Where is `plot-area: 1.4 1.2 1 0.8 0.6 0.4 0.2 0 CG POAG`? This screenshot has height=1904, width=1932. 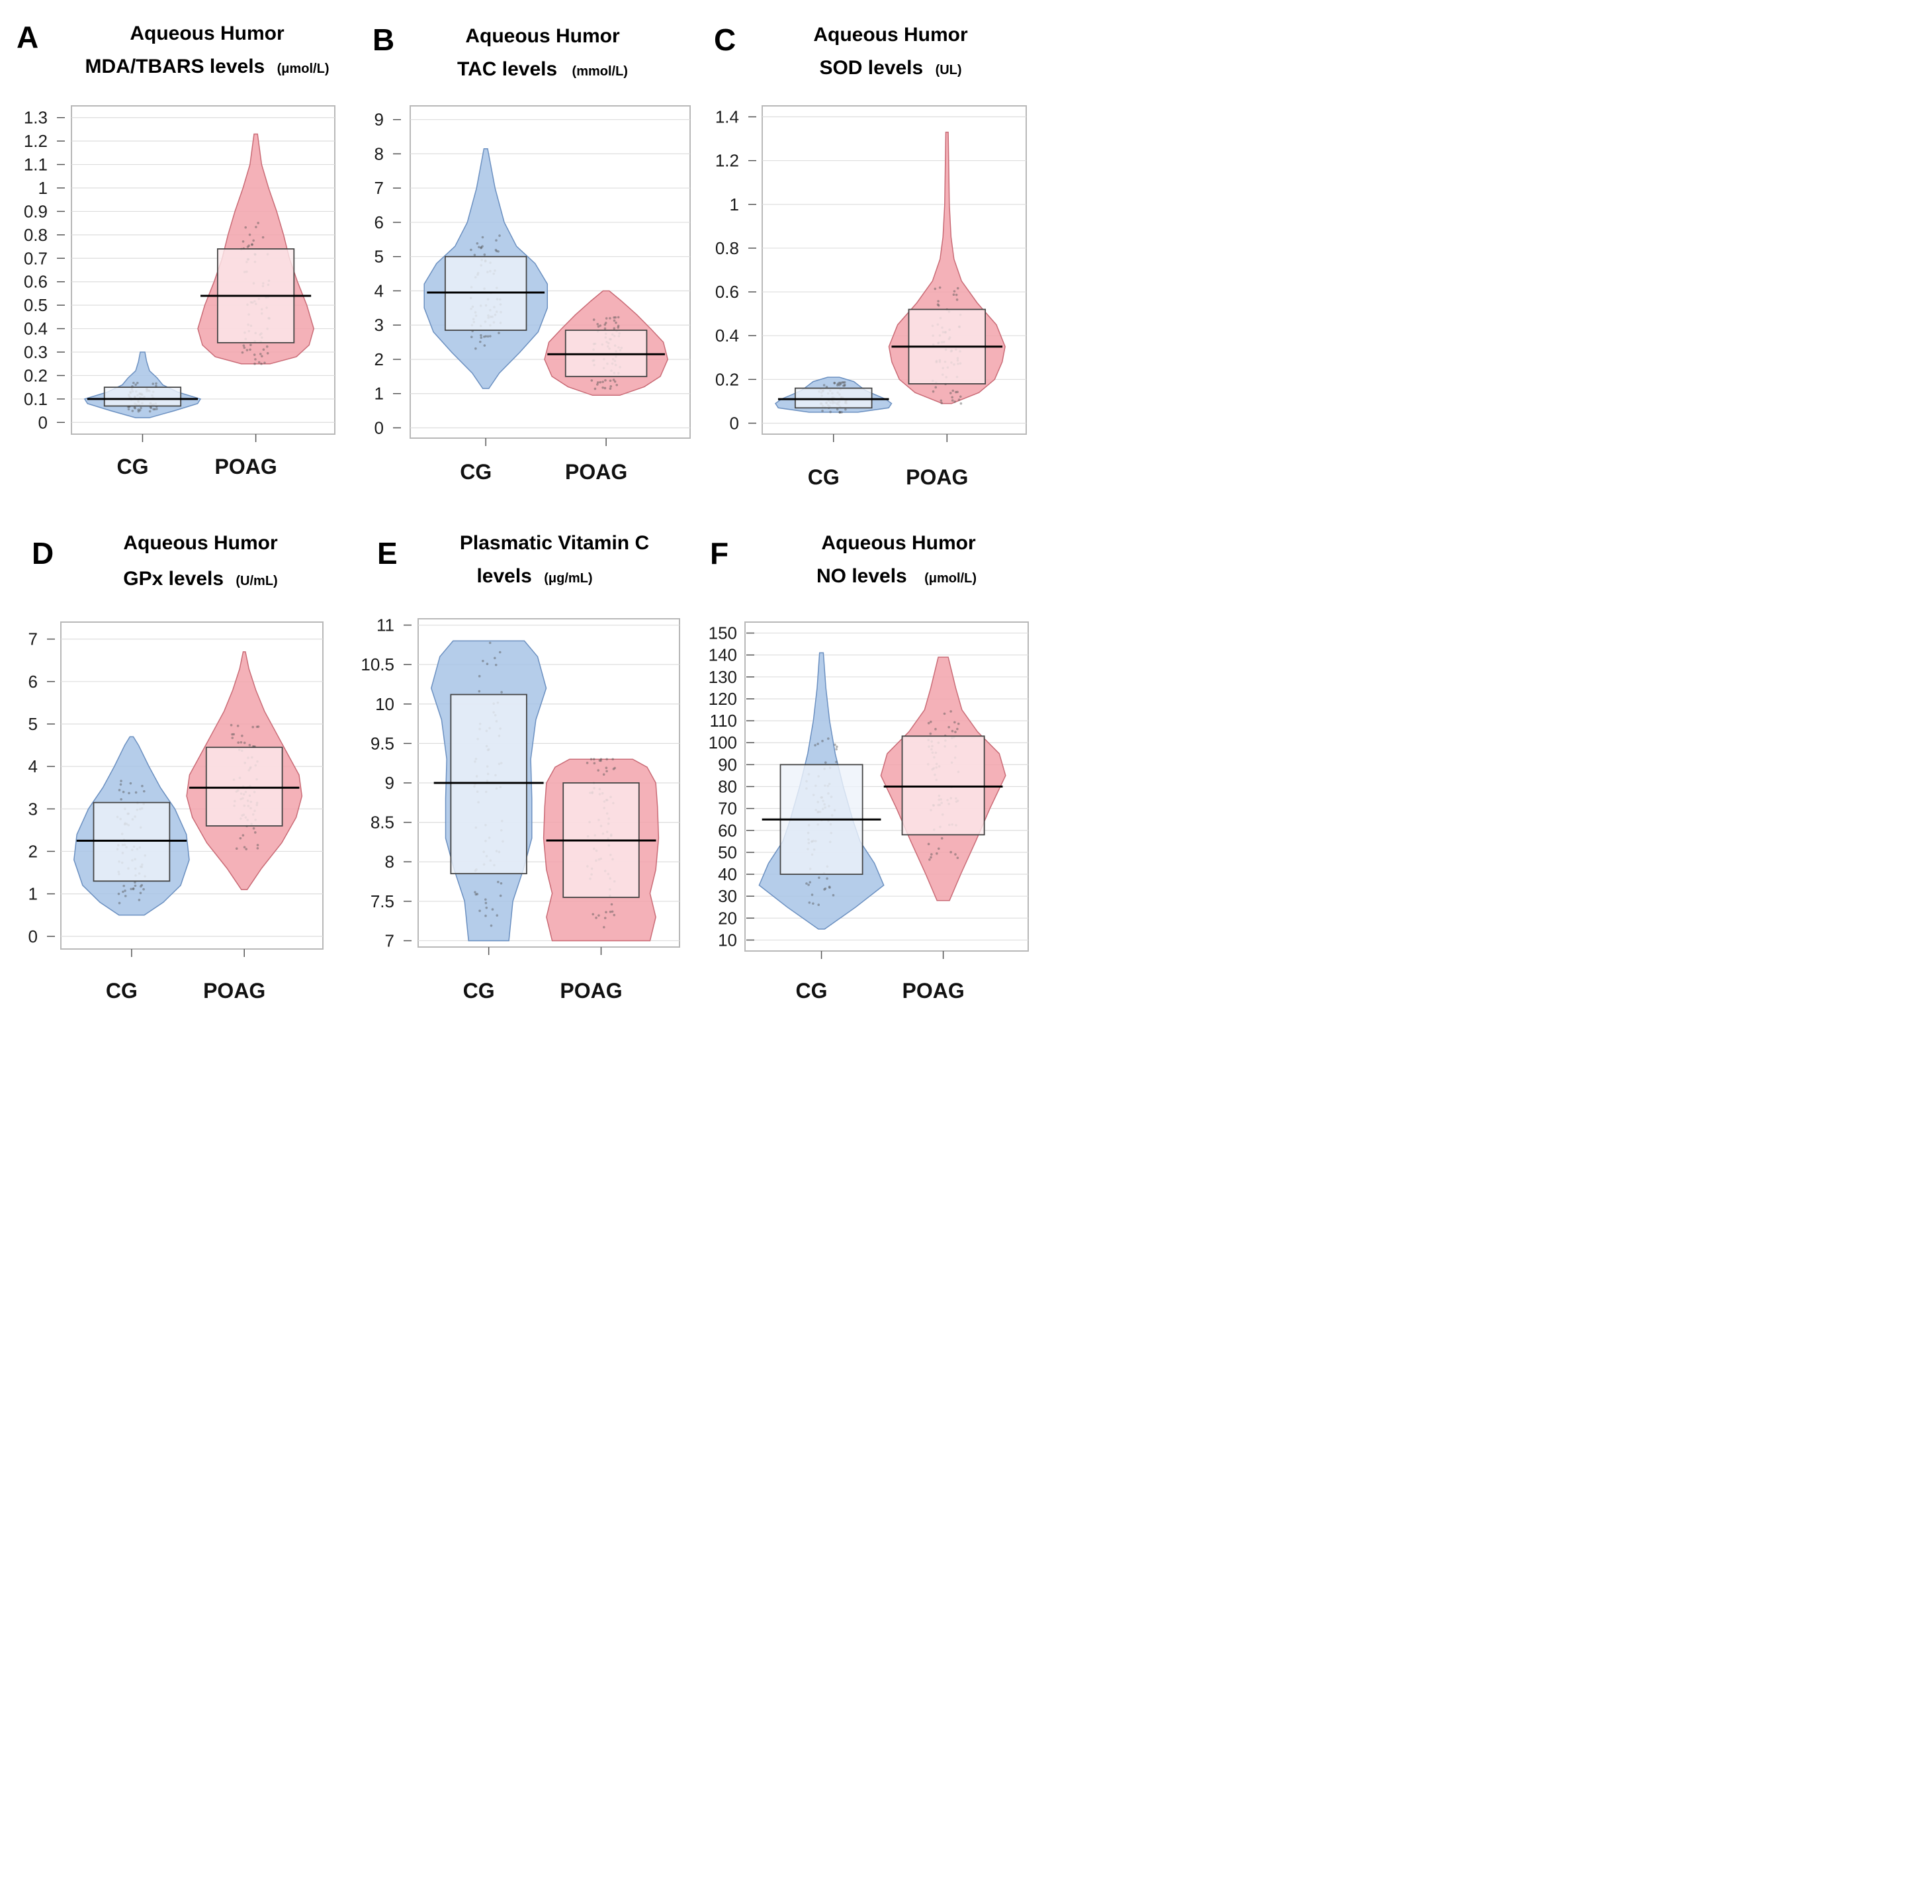 plot-area: 1.4 1.2 1 0.8 0.6 0.4 0.2 0 CG POAG is located at coordinates (871, 297).